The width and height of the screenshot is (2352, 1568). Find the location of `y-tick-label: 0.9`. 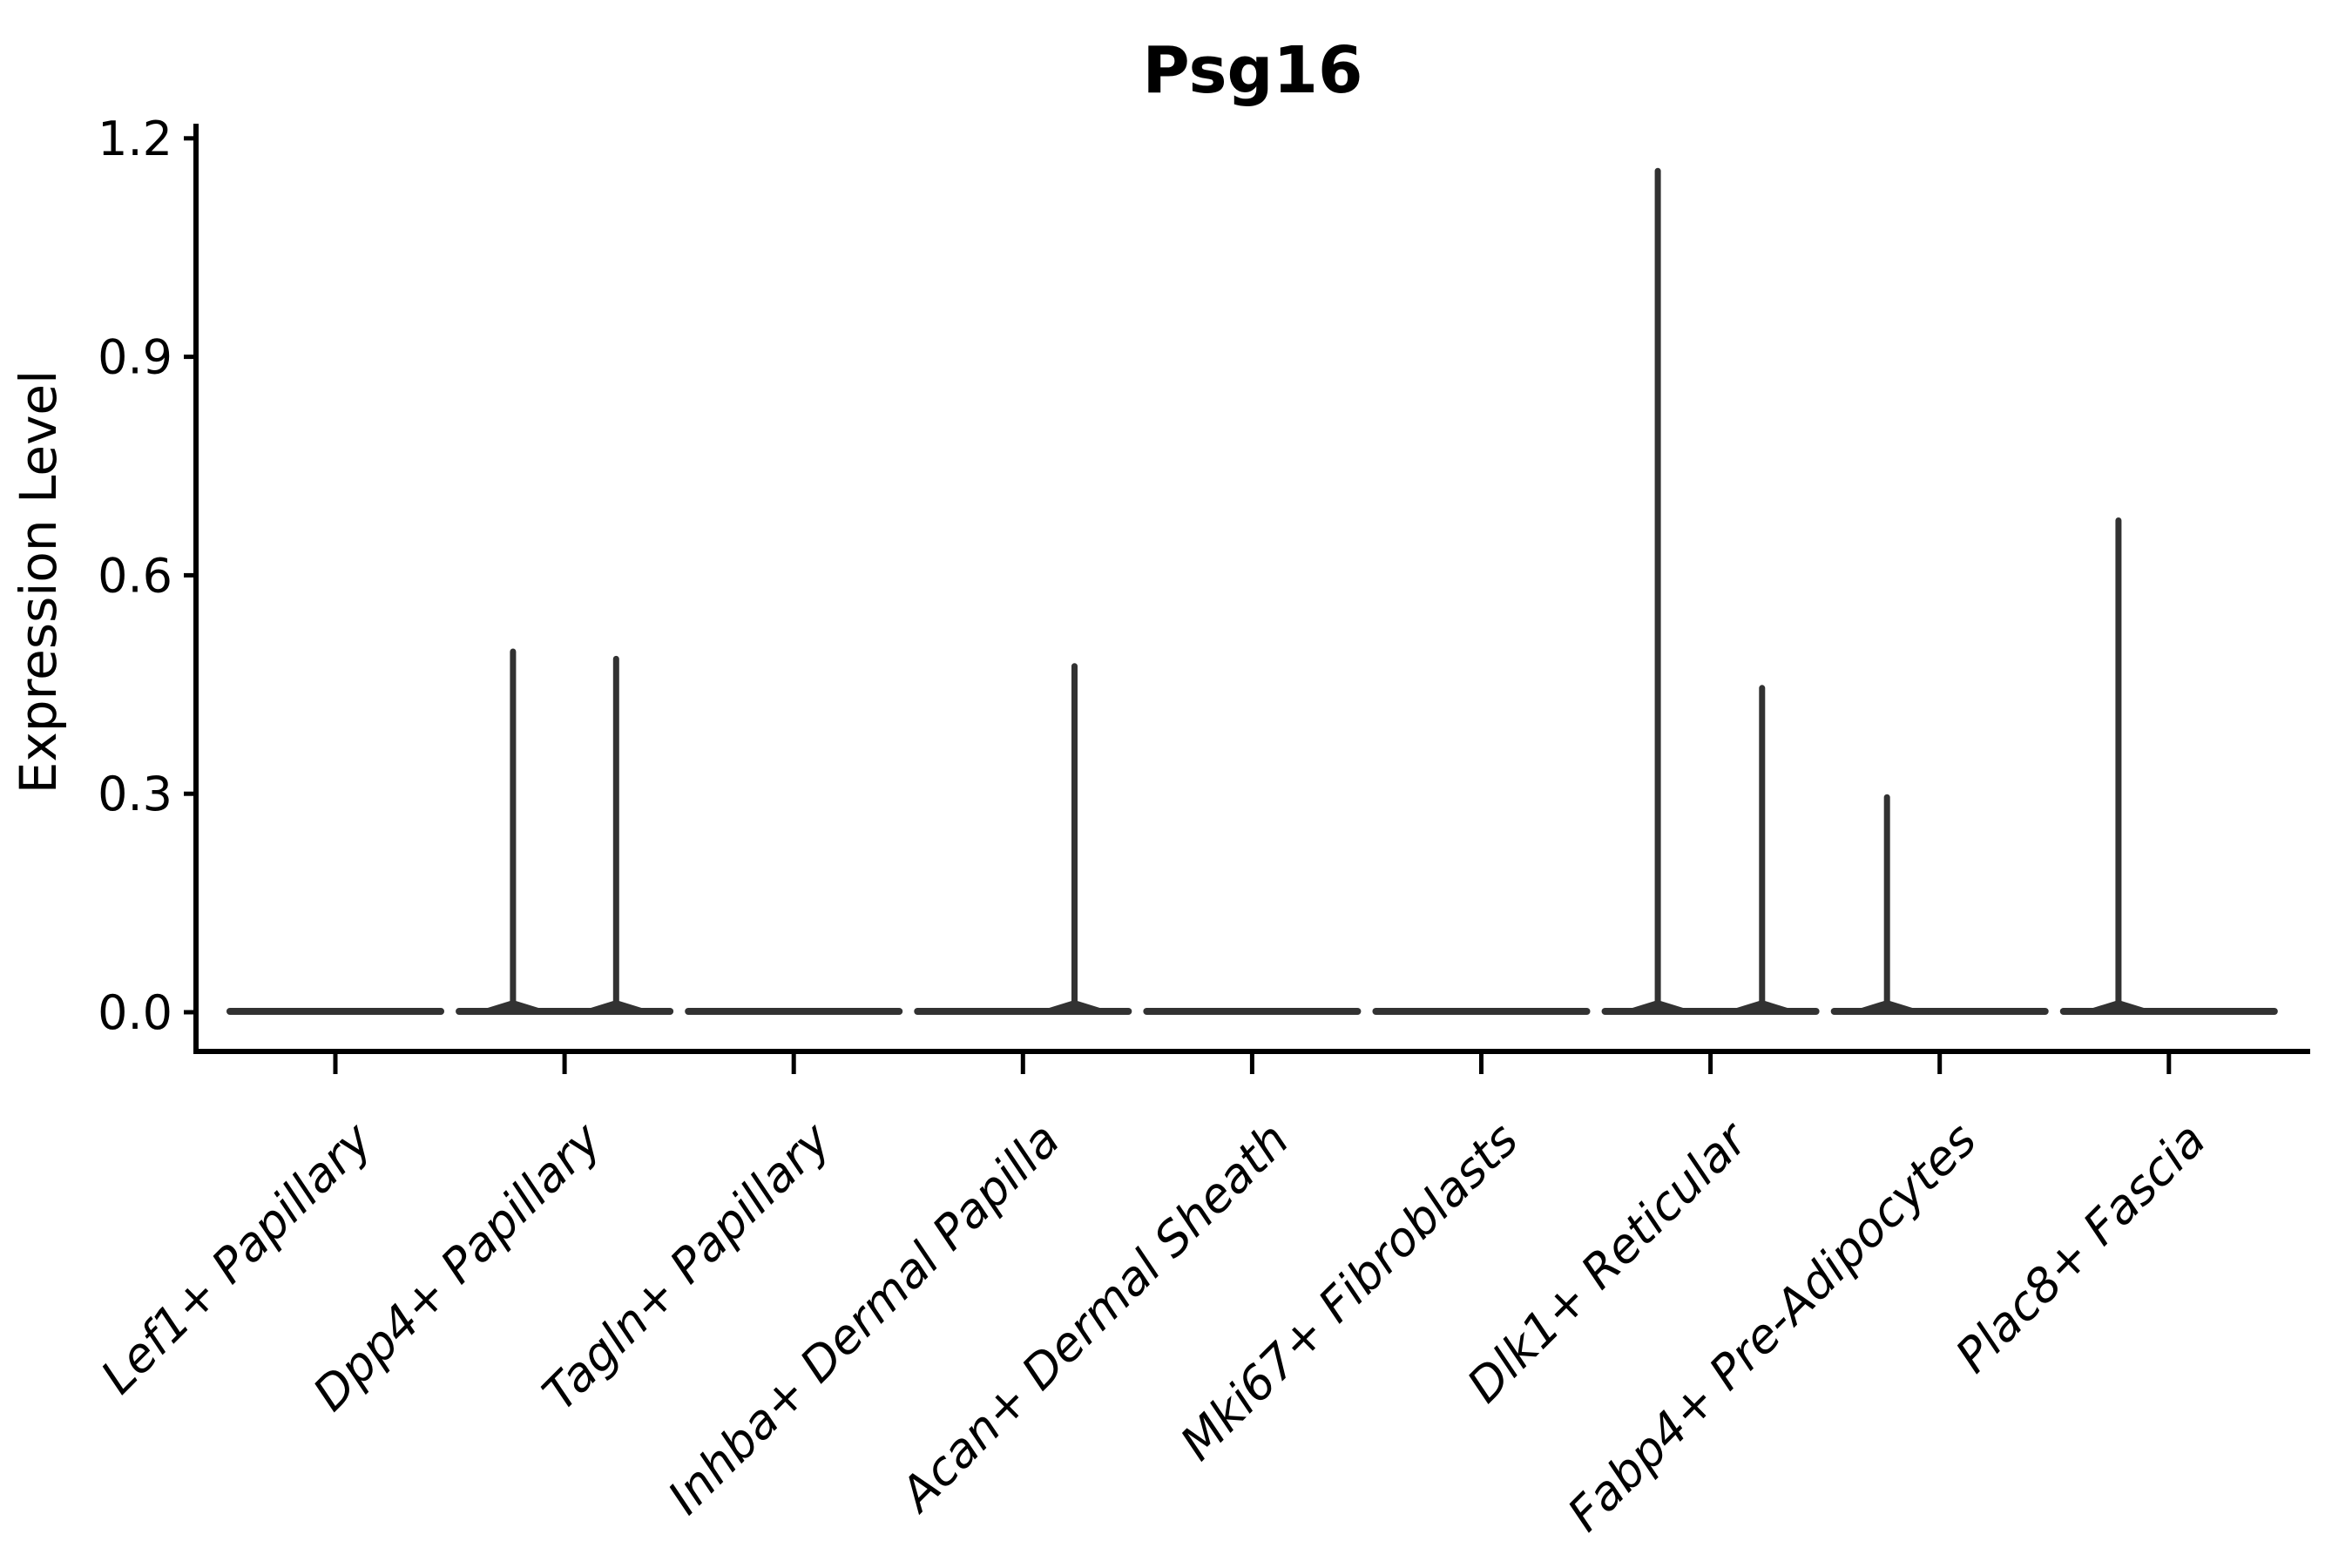

y-tick-label: 0.9 is located at coordinates (135, 357).